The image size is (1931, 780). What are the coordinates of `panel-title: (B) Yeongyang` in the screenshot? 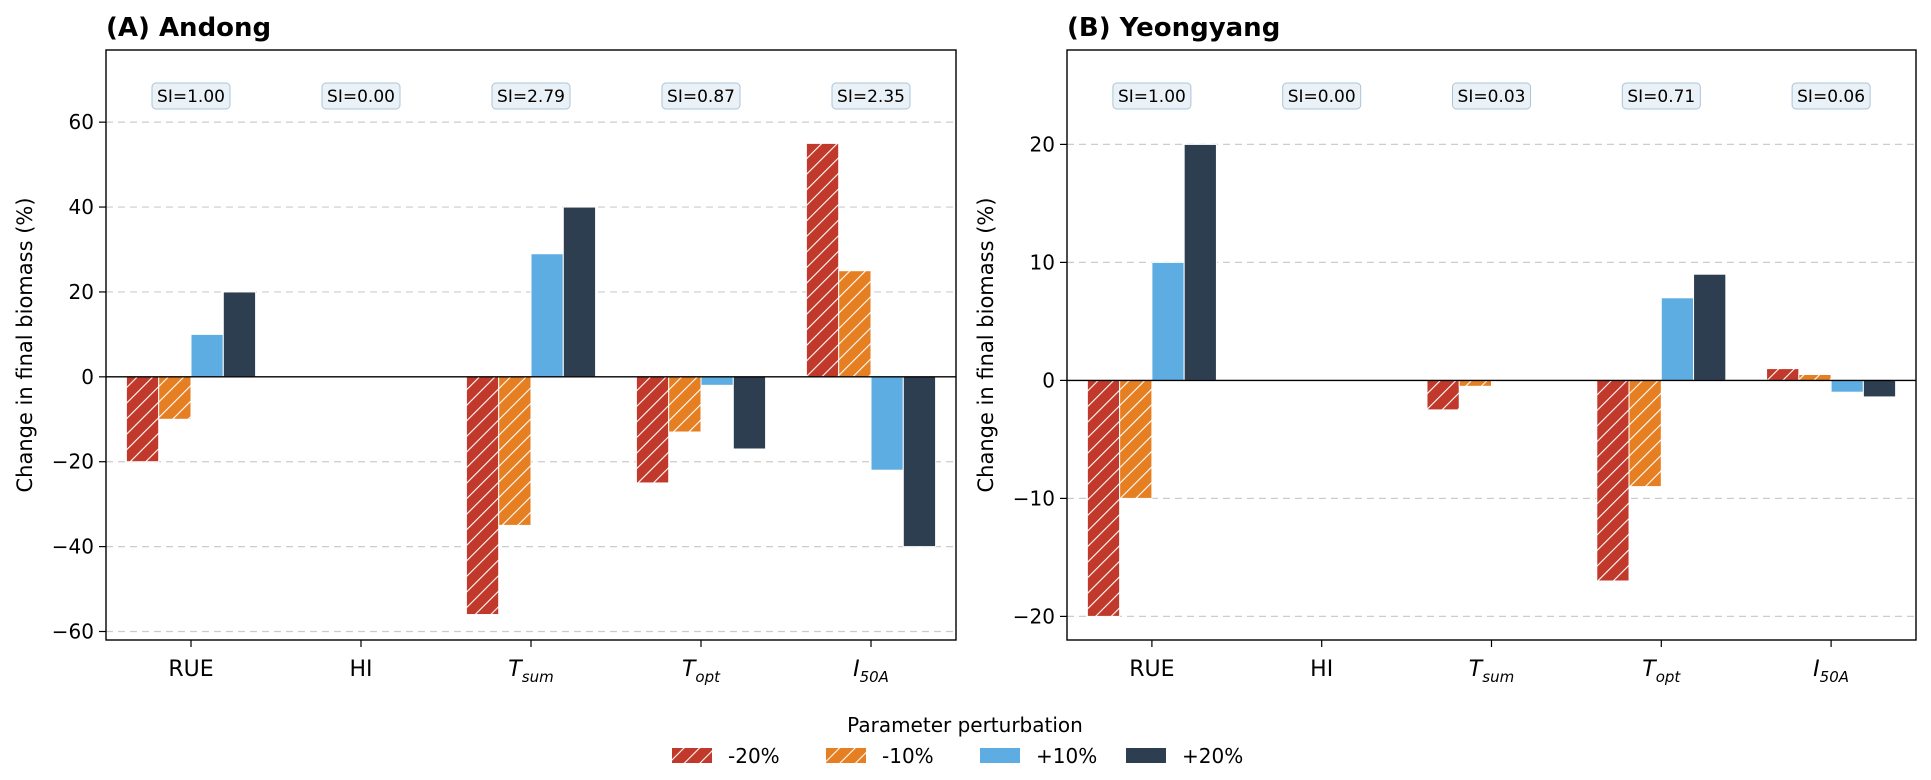 It's located at (1173, 28).